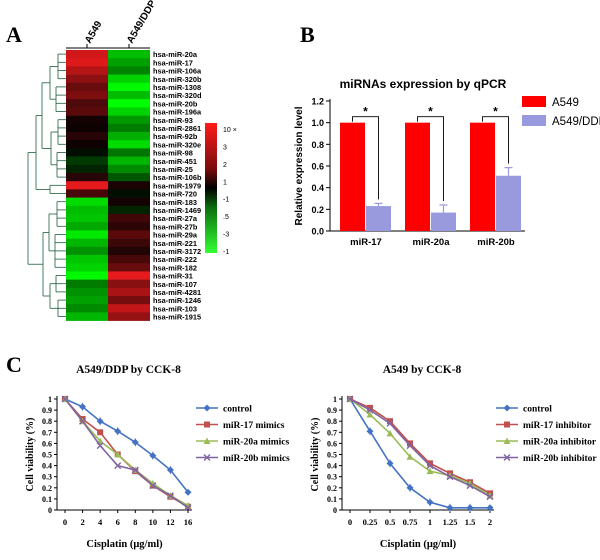  Describe the element at coordinates (177, 185) in the screenshot. I see `row-label: hsa-miR-1979` at that location.